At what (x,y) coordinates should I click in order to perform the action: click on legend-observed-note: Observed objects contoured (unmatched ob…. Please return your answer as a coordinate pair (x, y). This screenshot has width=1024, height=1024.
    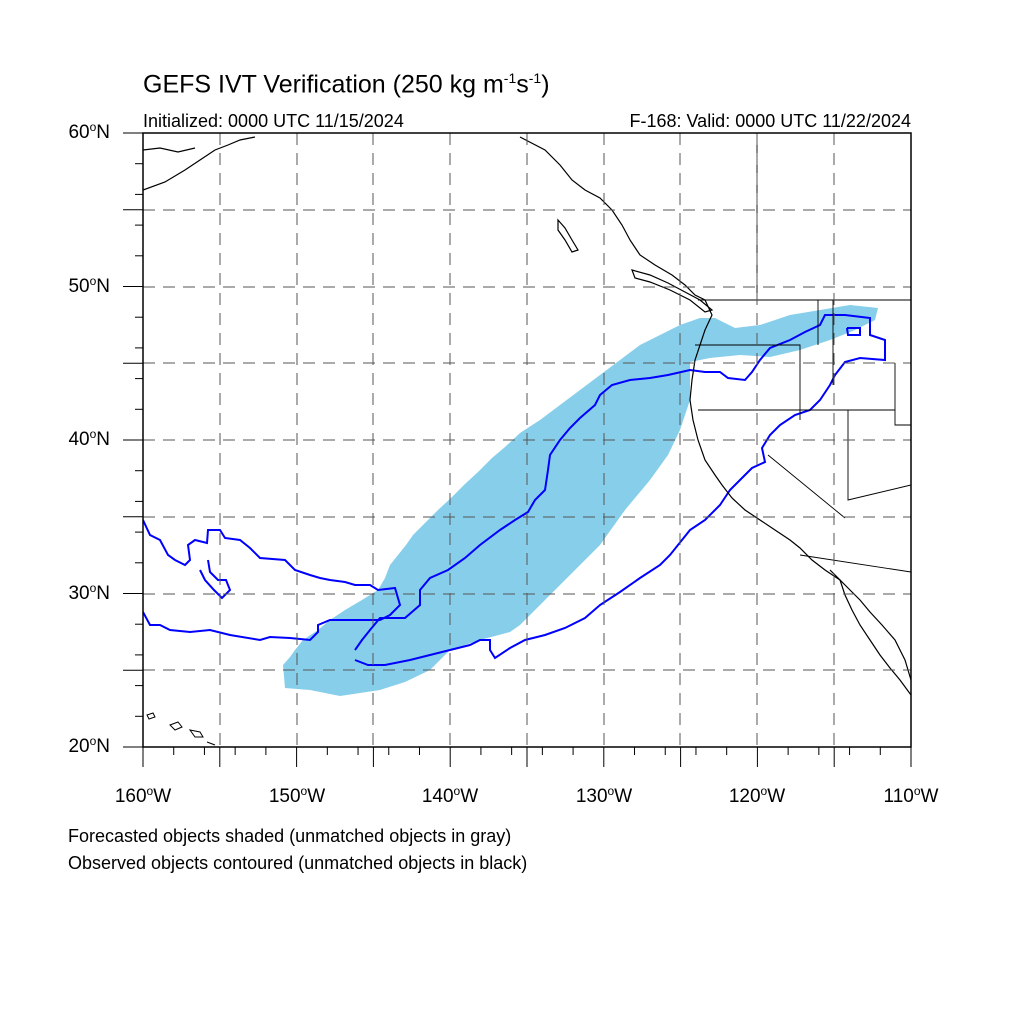
    Looking at the image, I should click on (298, 863).